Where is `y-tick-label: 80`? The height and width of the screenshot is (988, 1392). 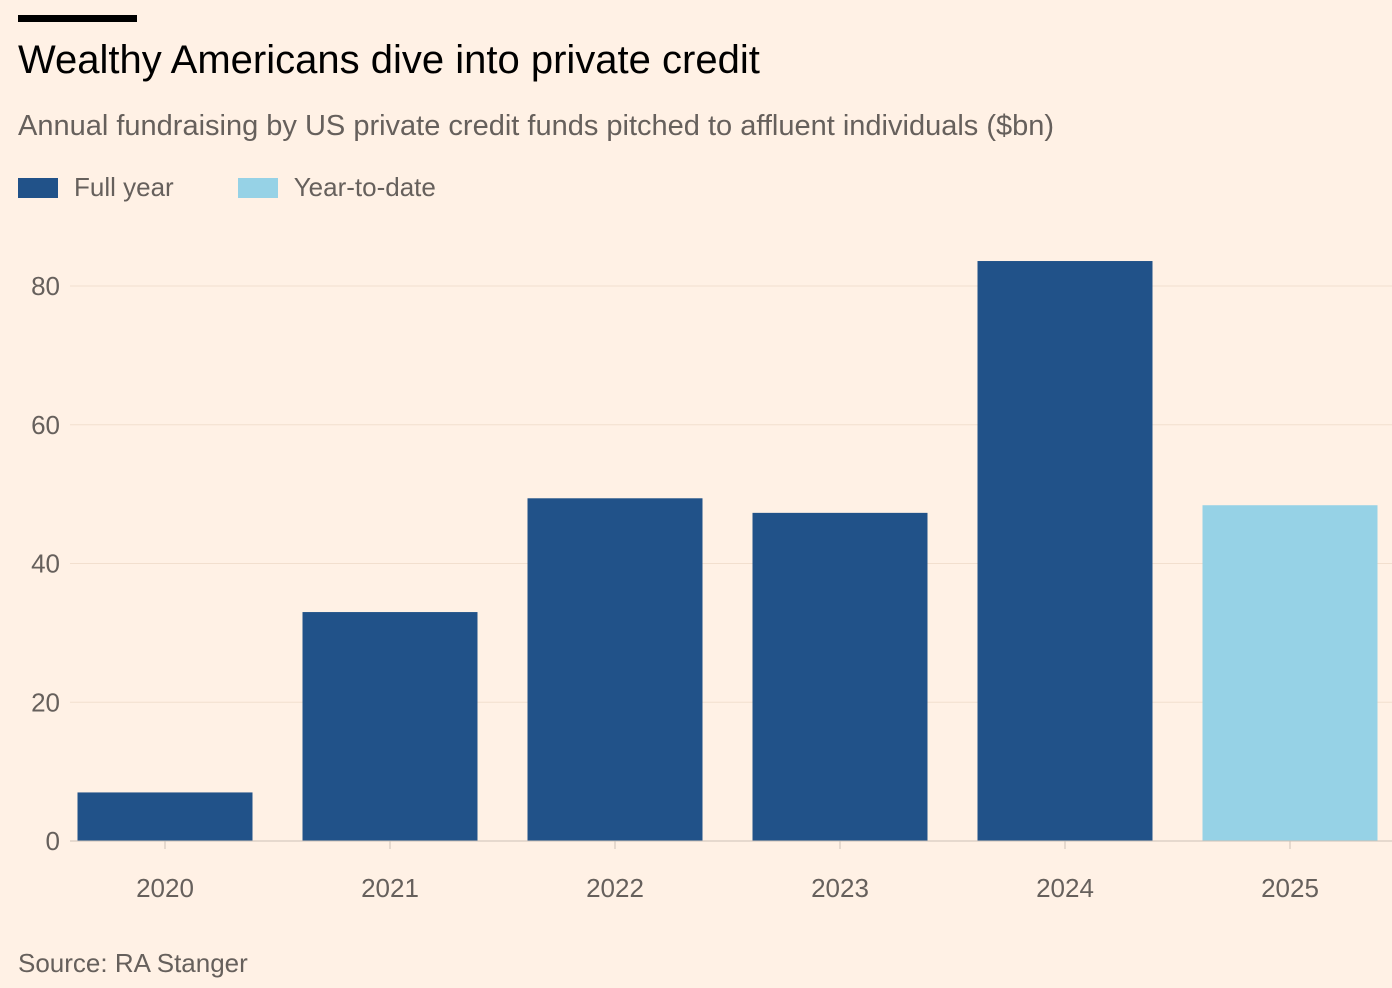 y-tick-label: 80 is located at coordinates (45, 286).